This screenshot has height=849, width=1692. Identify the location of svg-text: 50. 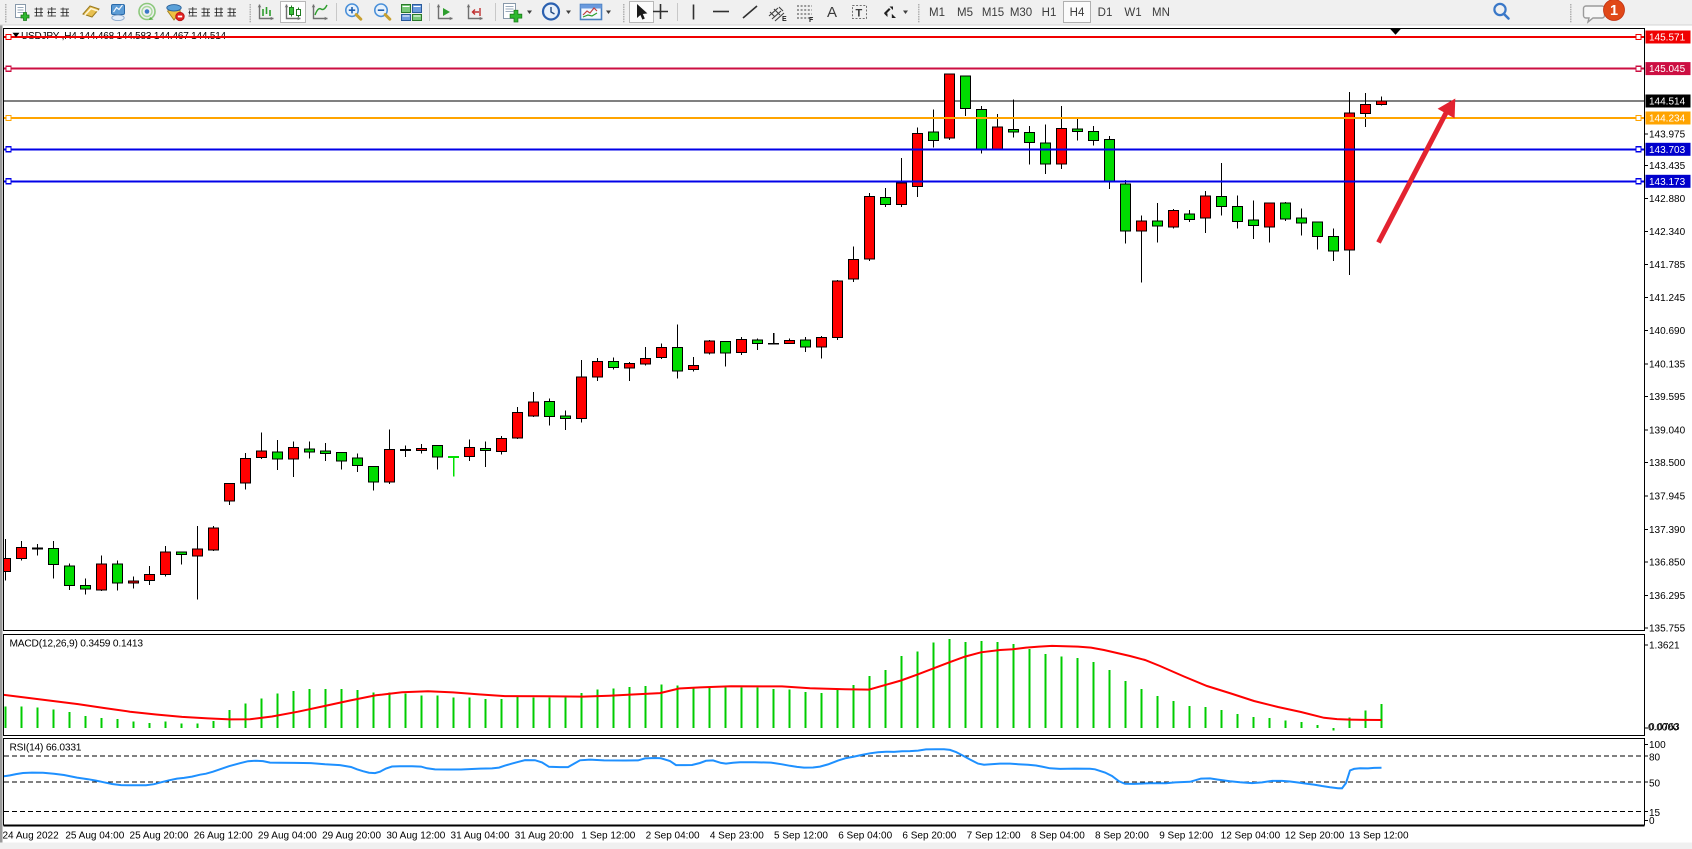
(1655, 784).